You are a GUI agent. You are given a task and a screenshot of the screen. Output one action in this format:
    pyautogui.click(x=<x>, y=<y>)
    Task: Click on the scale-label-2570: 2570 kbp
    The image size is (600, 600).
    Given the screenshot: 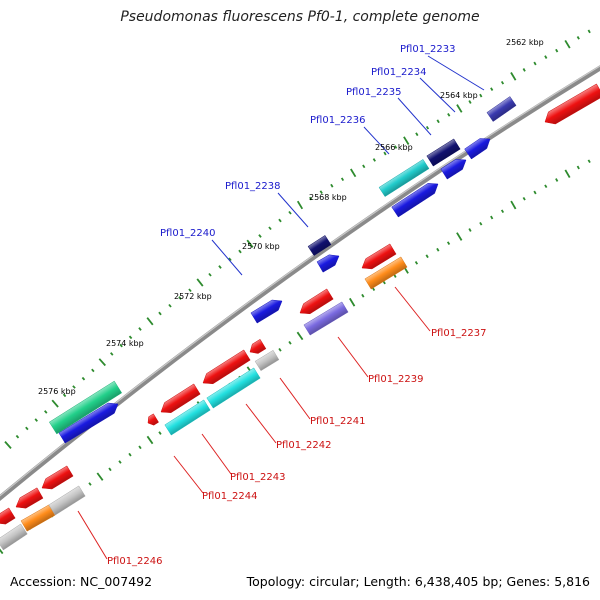 What is the action you would take?
    pyautogui.click(x=261, y=246)
    